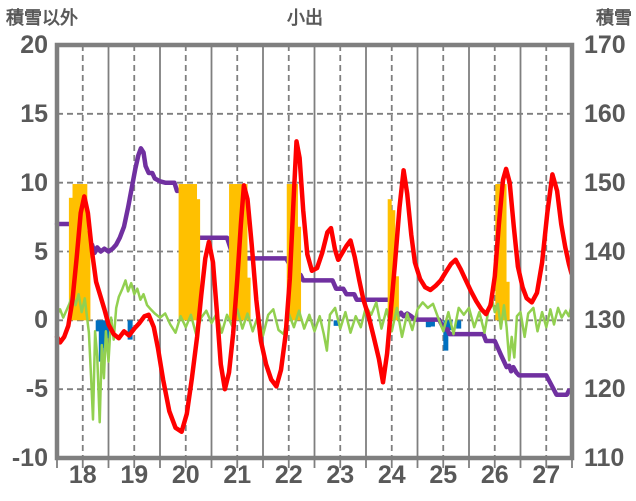 The width and height of the screenshot is (636, 501). Describe the element at coordinates (605, 251) in the screenshot. I see `right-axis-tick-label: 140` at that location.